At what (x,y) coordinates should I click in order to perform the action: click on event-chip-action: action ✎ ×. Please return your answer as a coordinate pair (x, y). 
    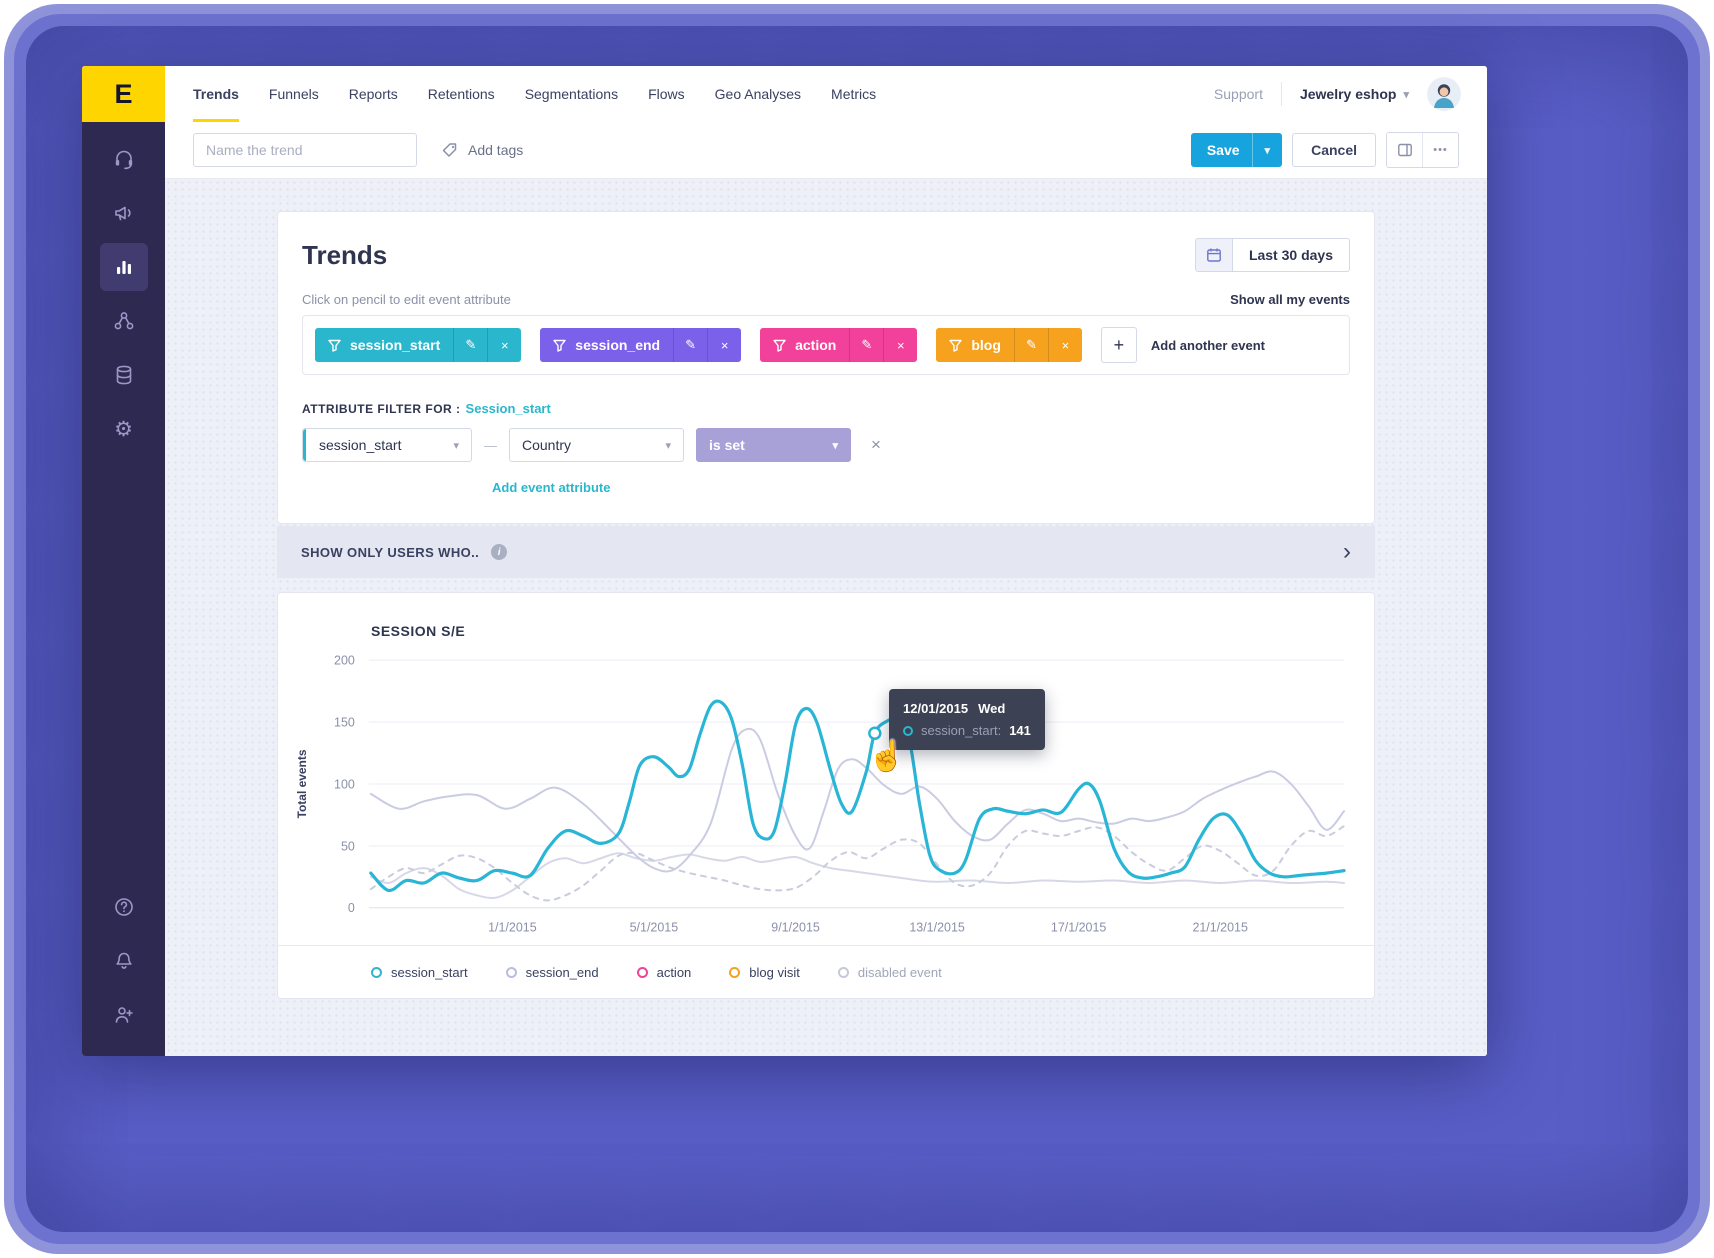
    Looking at the image, I should click on (839, 345).